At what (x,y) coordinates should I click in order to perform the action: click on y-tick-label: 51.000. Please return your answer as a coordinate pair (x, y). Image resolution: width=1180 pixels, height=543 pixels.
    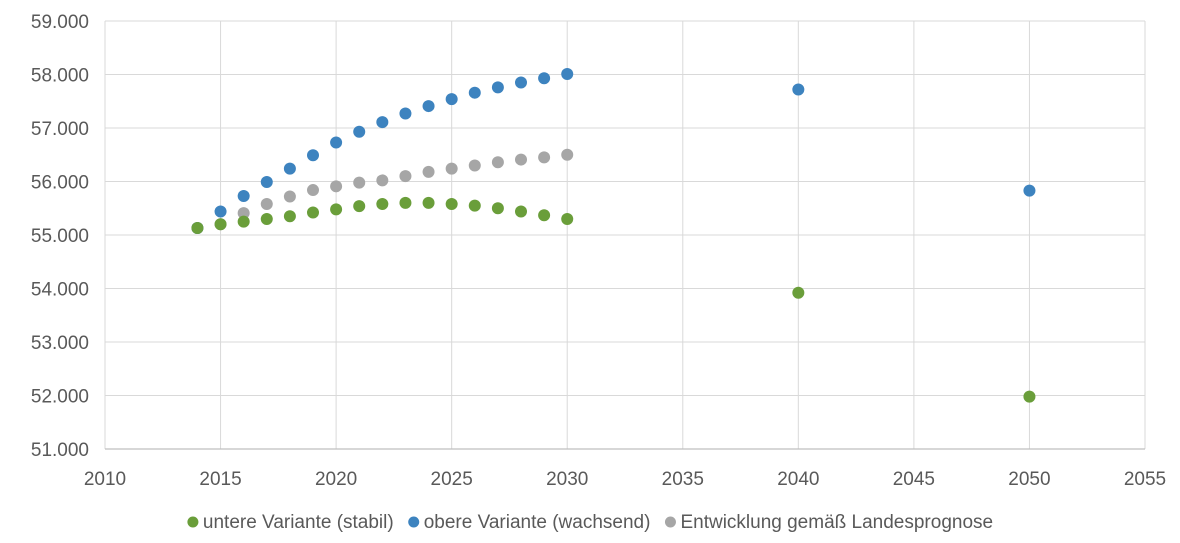
    Looking at the image, I should click on (60, 450).